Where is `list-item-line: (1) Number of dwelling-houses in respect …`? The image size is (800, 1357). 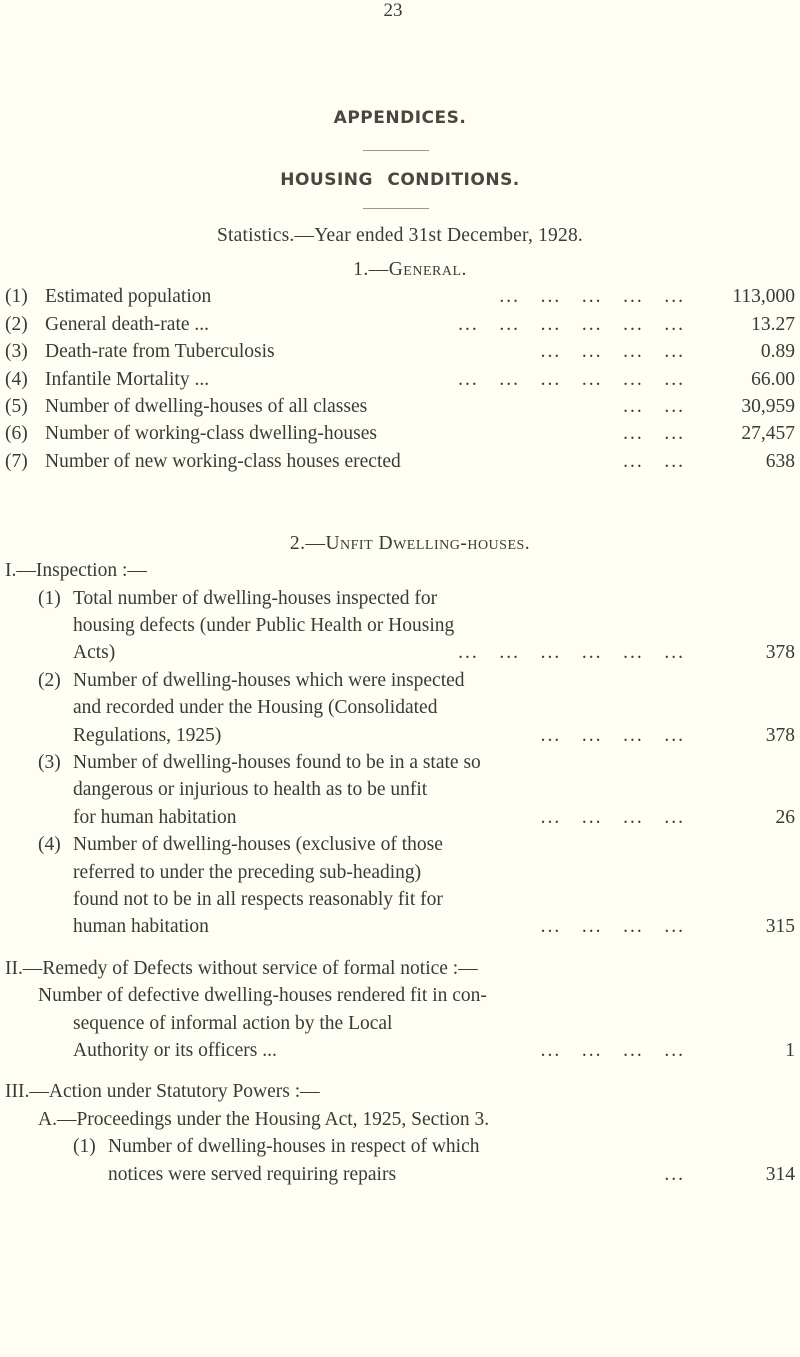
list-item-line: (1) Number of dwelling-houses in respect … is located at coordinates (400, 1146).